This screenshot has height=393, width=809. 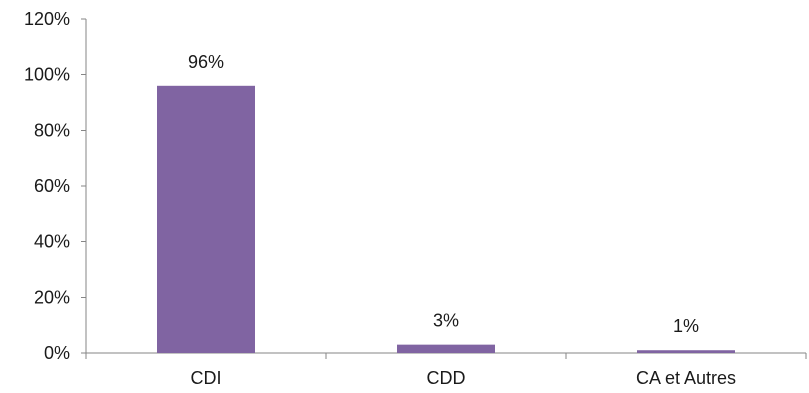 I want to click on x-tick-label: CA et Autres, so click(x=686, y=378).